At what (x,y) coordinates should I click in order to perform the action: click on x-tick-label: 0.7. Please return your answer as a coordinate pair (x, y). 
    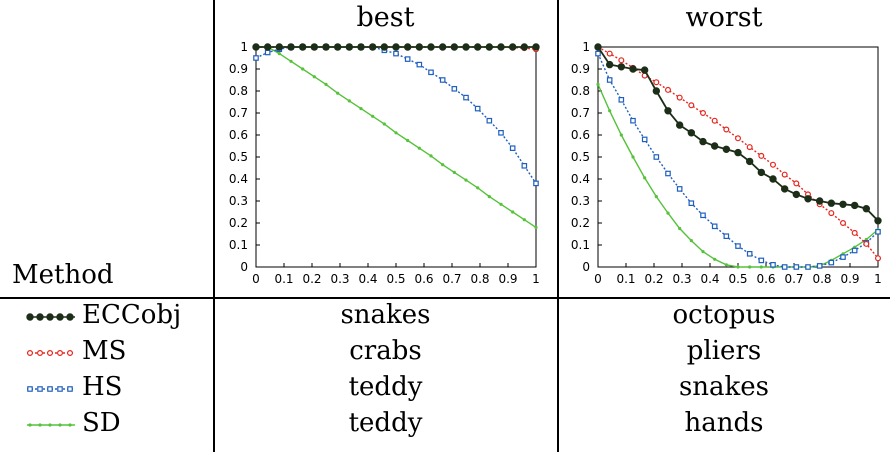
    Looking at the image, I should click on (793, 279).